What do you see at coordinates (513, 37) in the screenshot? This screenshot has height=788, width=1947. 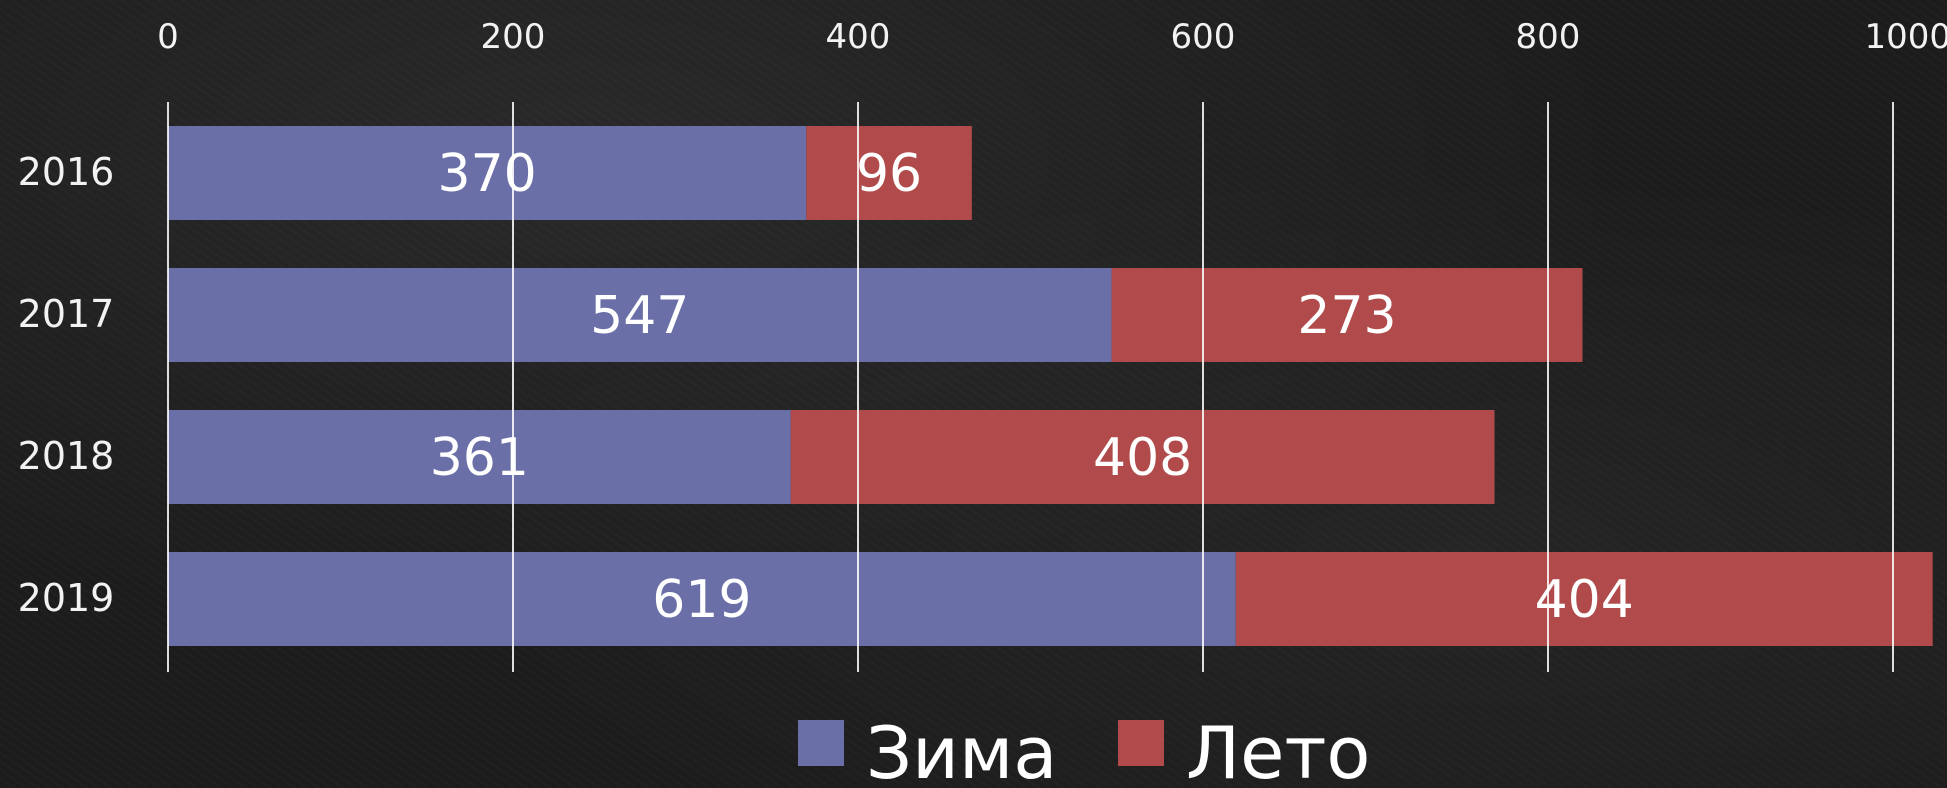 I see `x-tick-label: 200` at bounding box center [513, 37].